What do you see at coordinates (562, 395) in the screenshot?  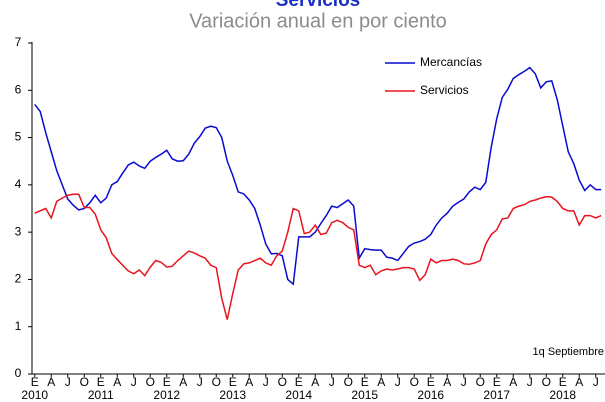 I see `year-label: 2018` at bounding box center [562, 395].